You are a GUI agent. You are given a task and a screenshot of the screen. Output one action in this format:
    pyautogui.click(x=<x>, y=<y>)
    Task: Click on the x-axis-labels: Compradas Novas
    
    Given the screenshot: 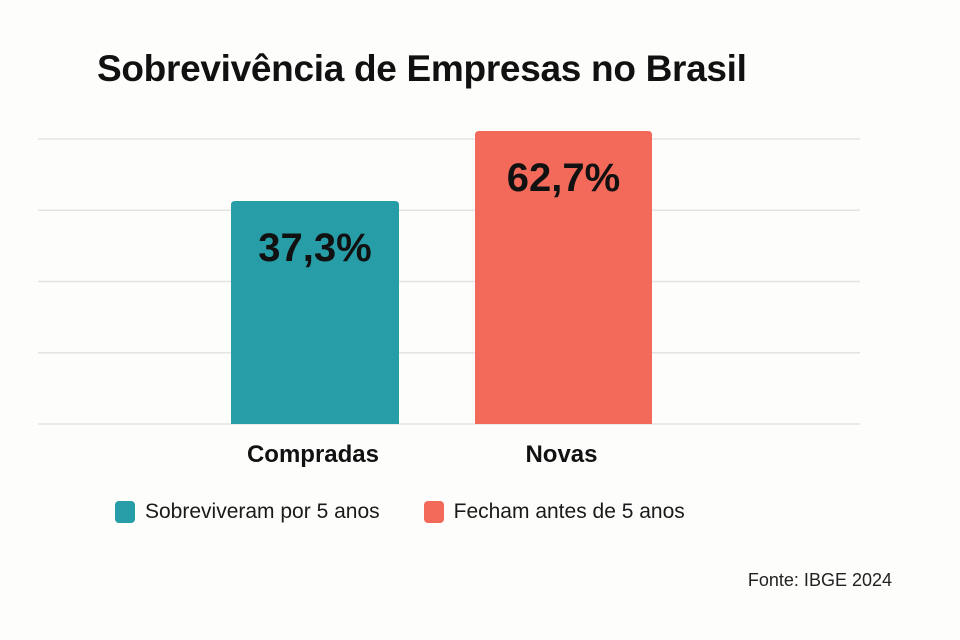 What is the action you would take?
    pyautogui.click(x=422, y=454)
    